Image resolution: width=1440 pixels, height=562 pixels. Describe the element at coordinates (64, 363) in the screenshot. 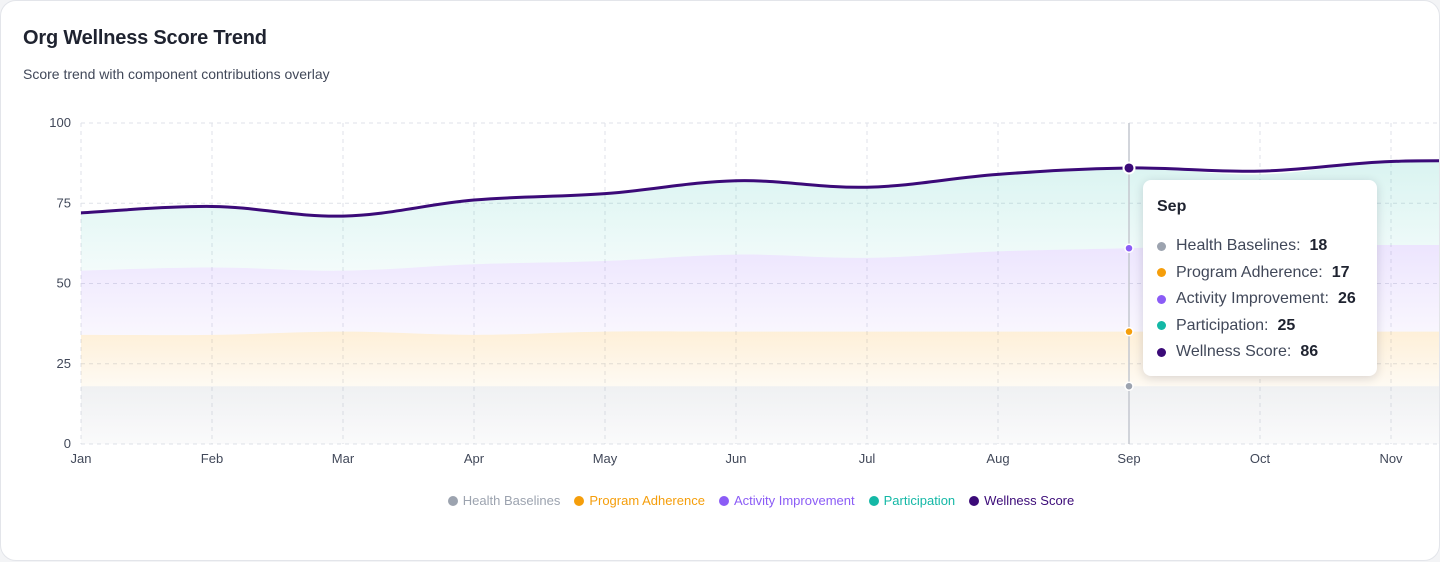

I see `y-tick-label: 25` at that location.